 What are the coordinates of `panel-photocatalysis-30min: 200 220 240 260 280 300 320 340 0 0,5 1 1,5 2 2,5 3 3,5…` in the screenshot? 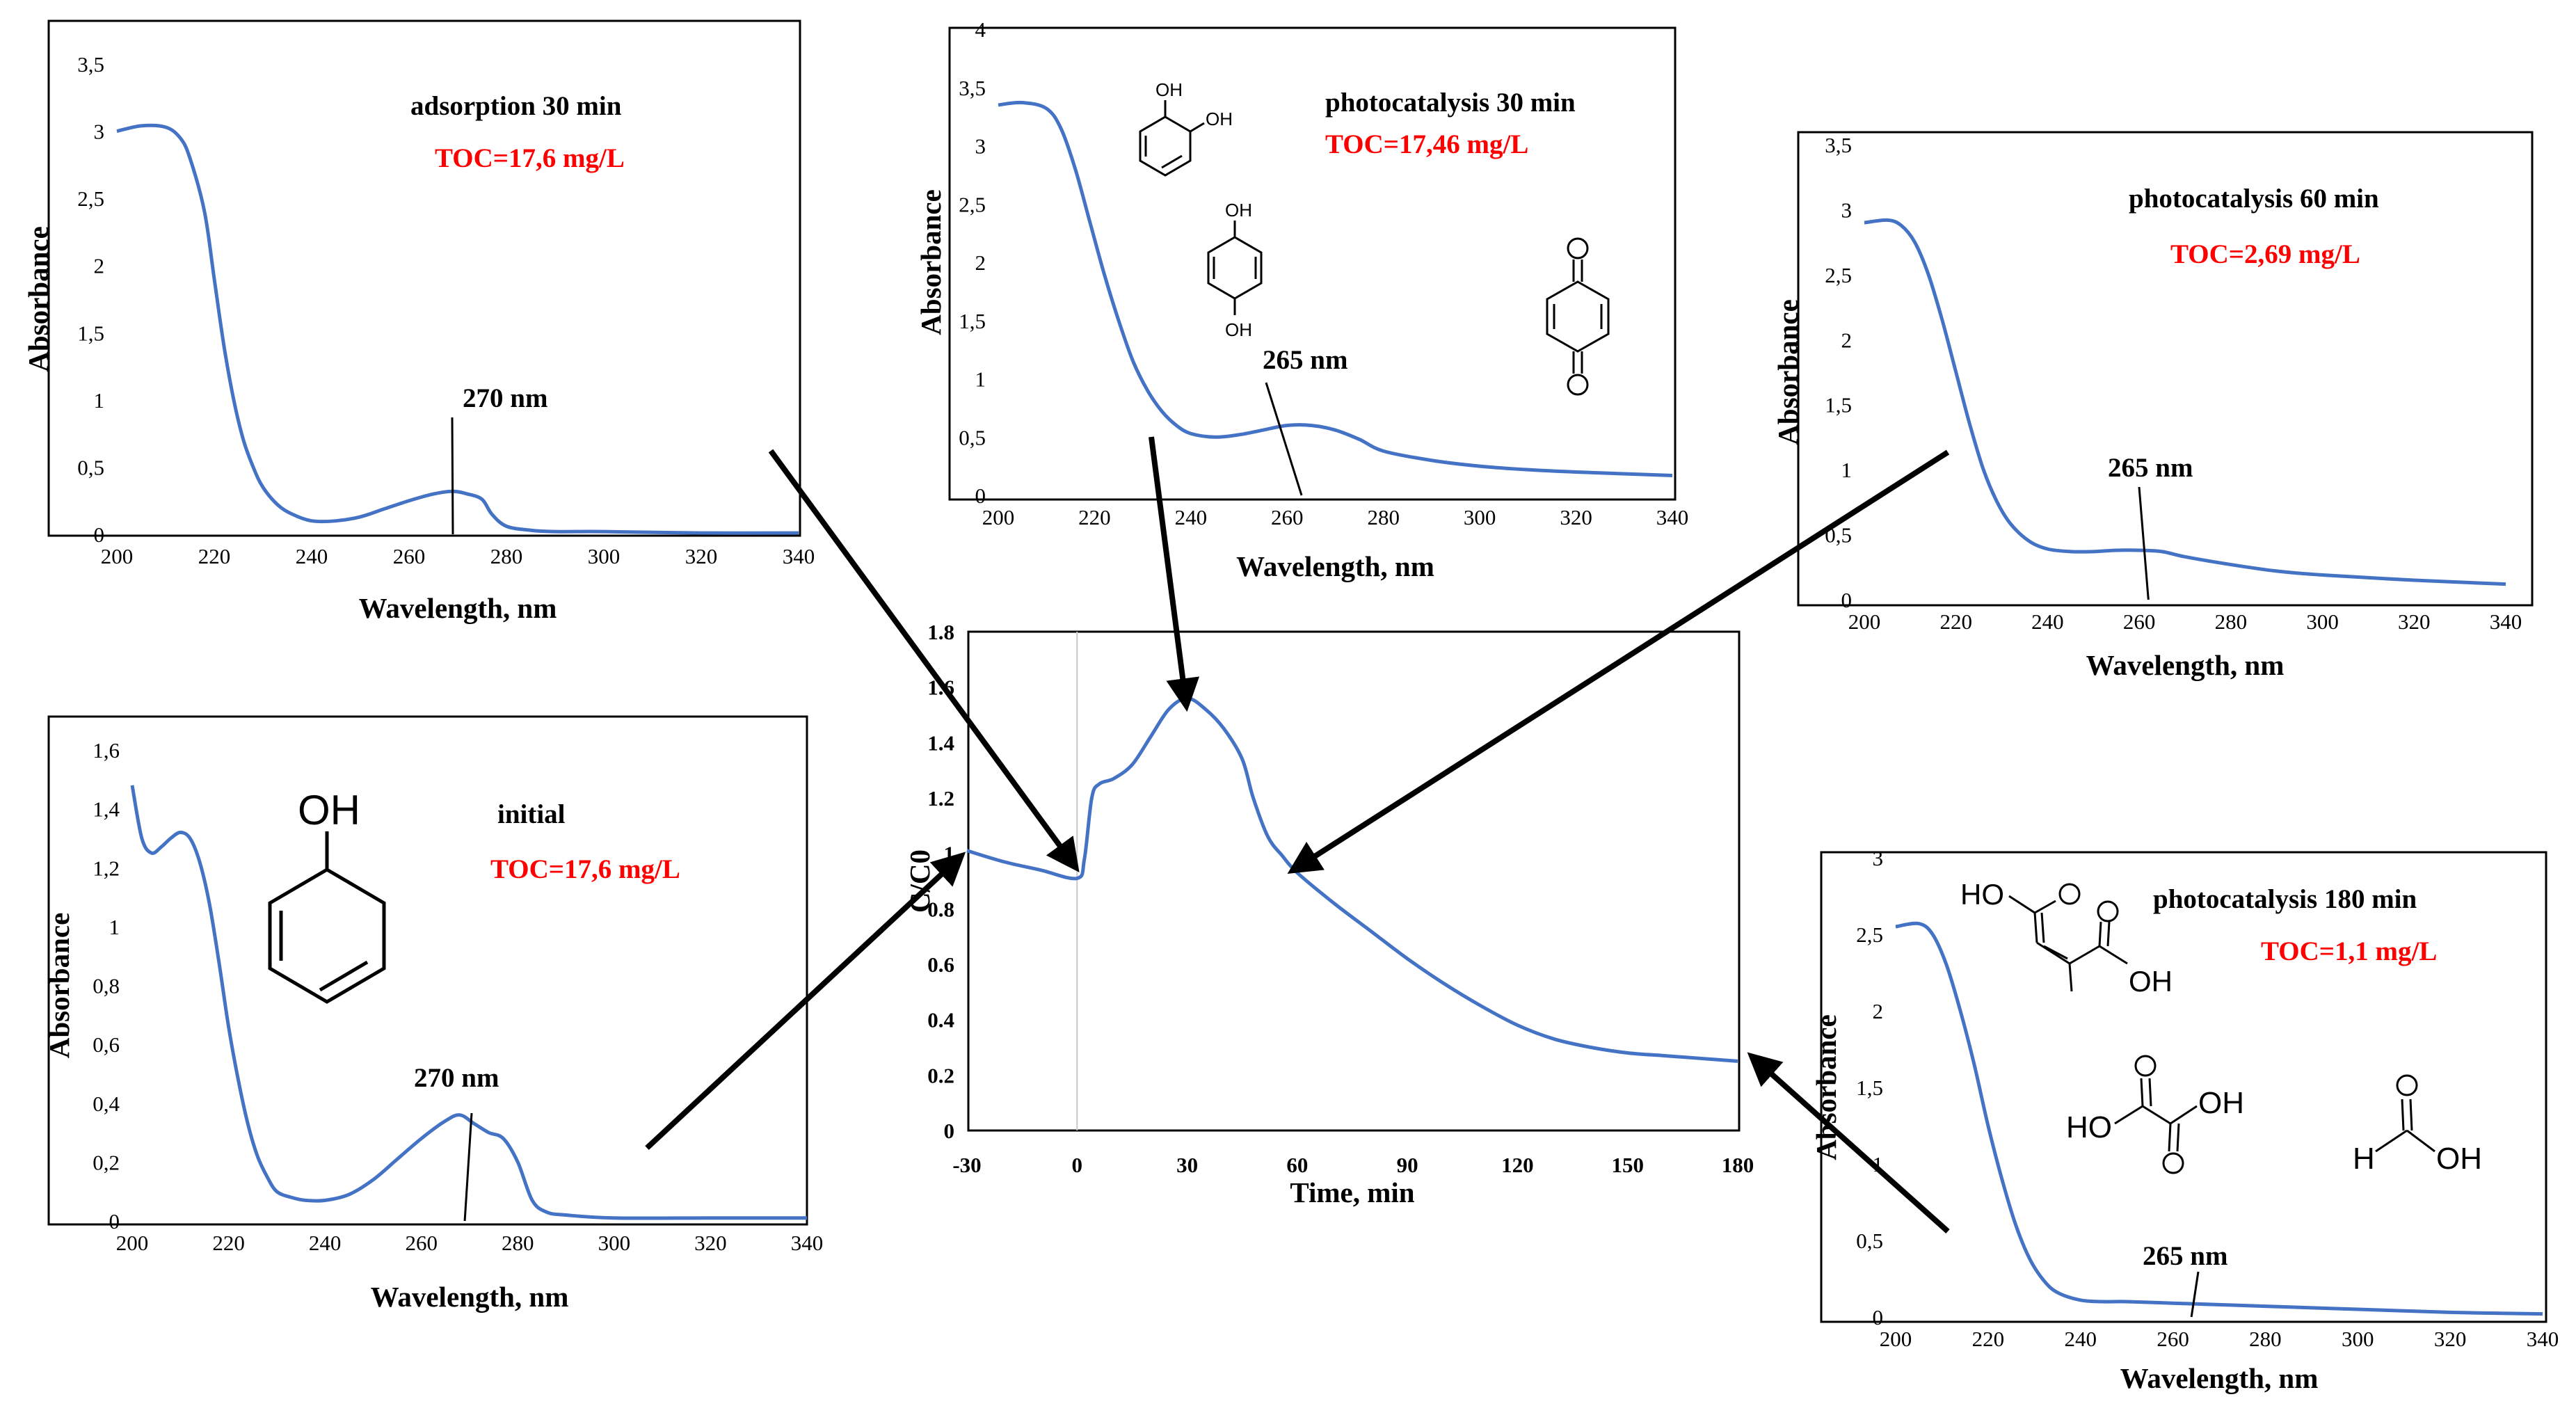 It's located at (1301, 299).